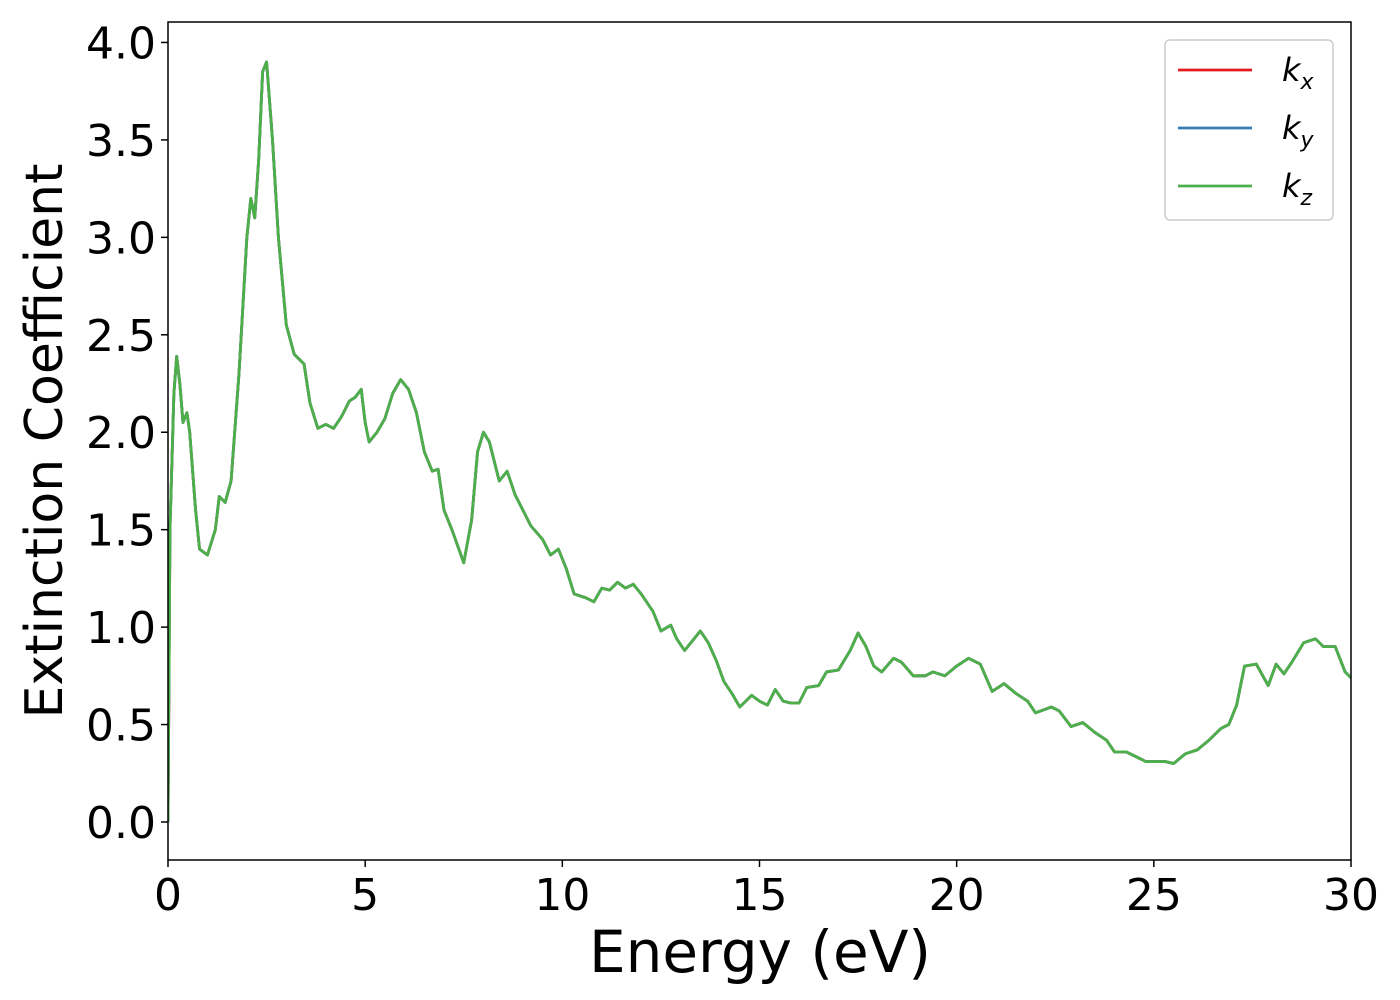 This screenshot has height=1000, width=1400. I want to click on y-tick-label: 4.0, so click(121, 43).